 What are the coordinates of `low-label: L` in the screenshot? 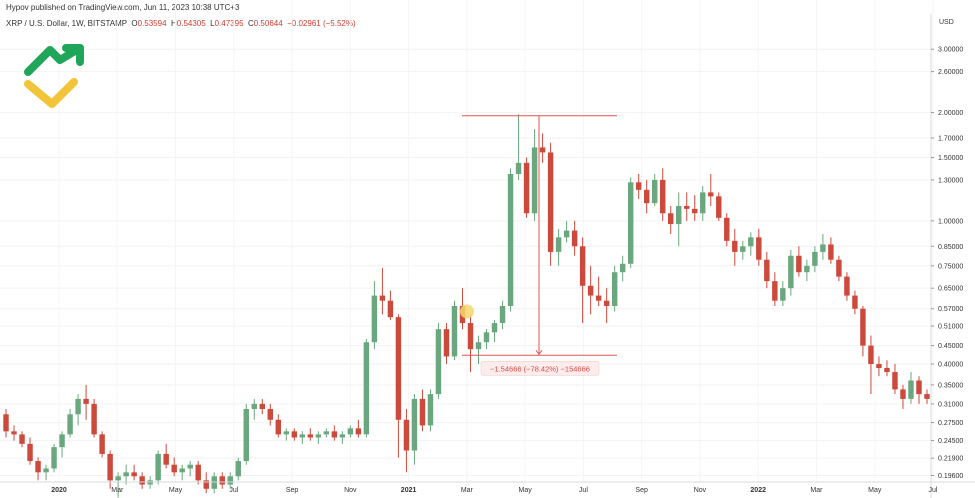 It's located at (212, 23).